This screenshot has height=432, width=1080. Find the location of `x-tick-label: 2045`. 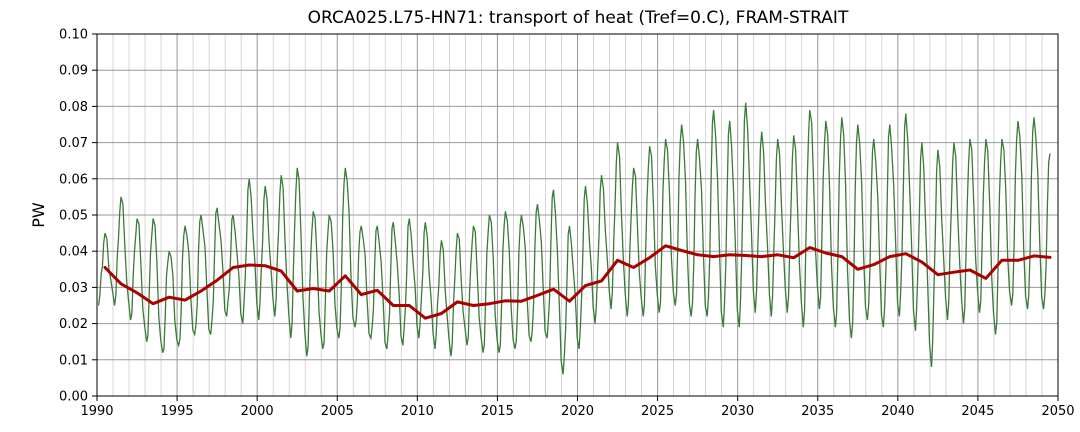

x-tick-label: 2045 is located at coordinates (977, 411).